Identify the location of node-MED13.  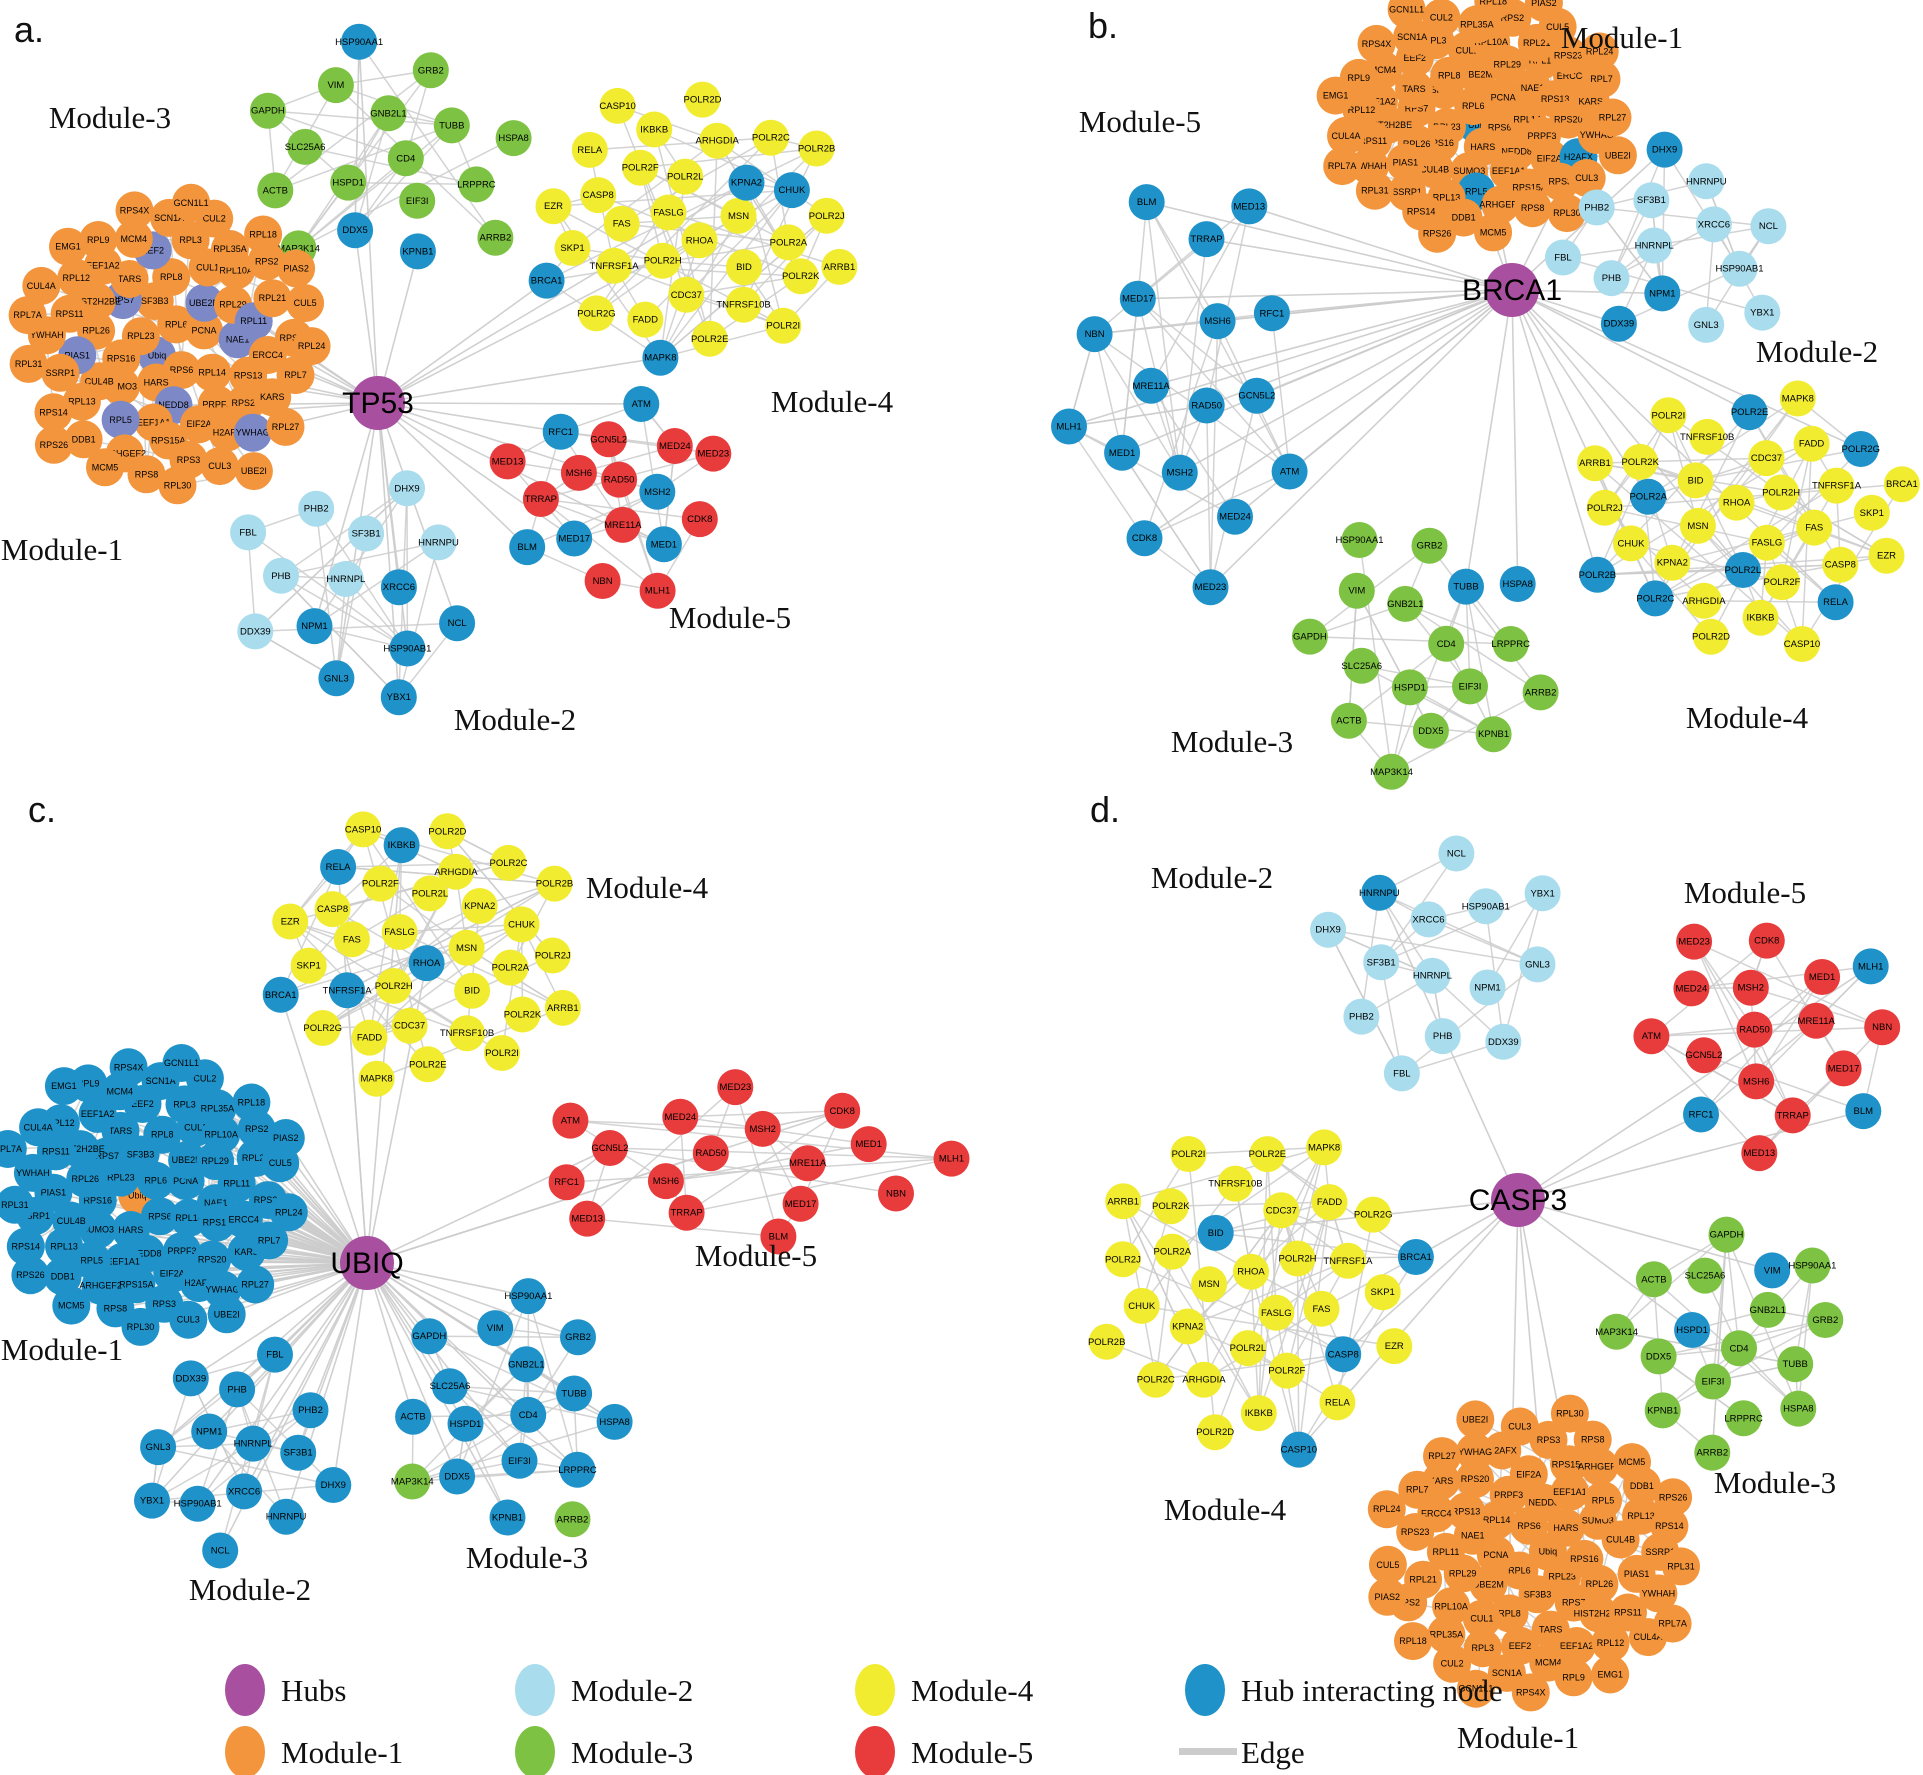
(1249, 206).